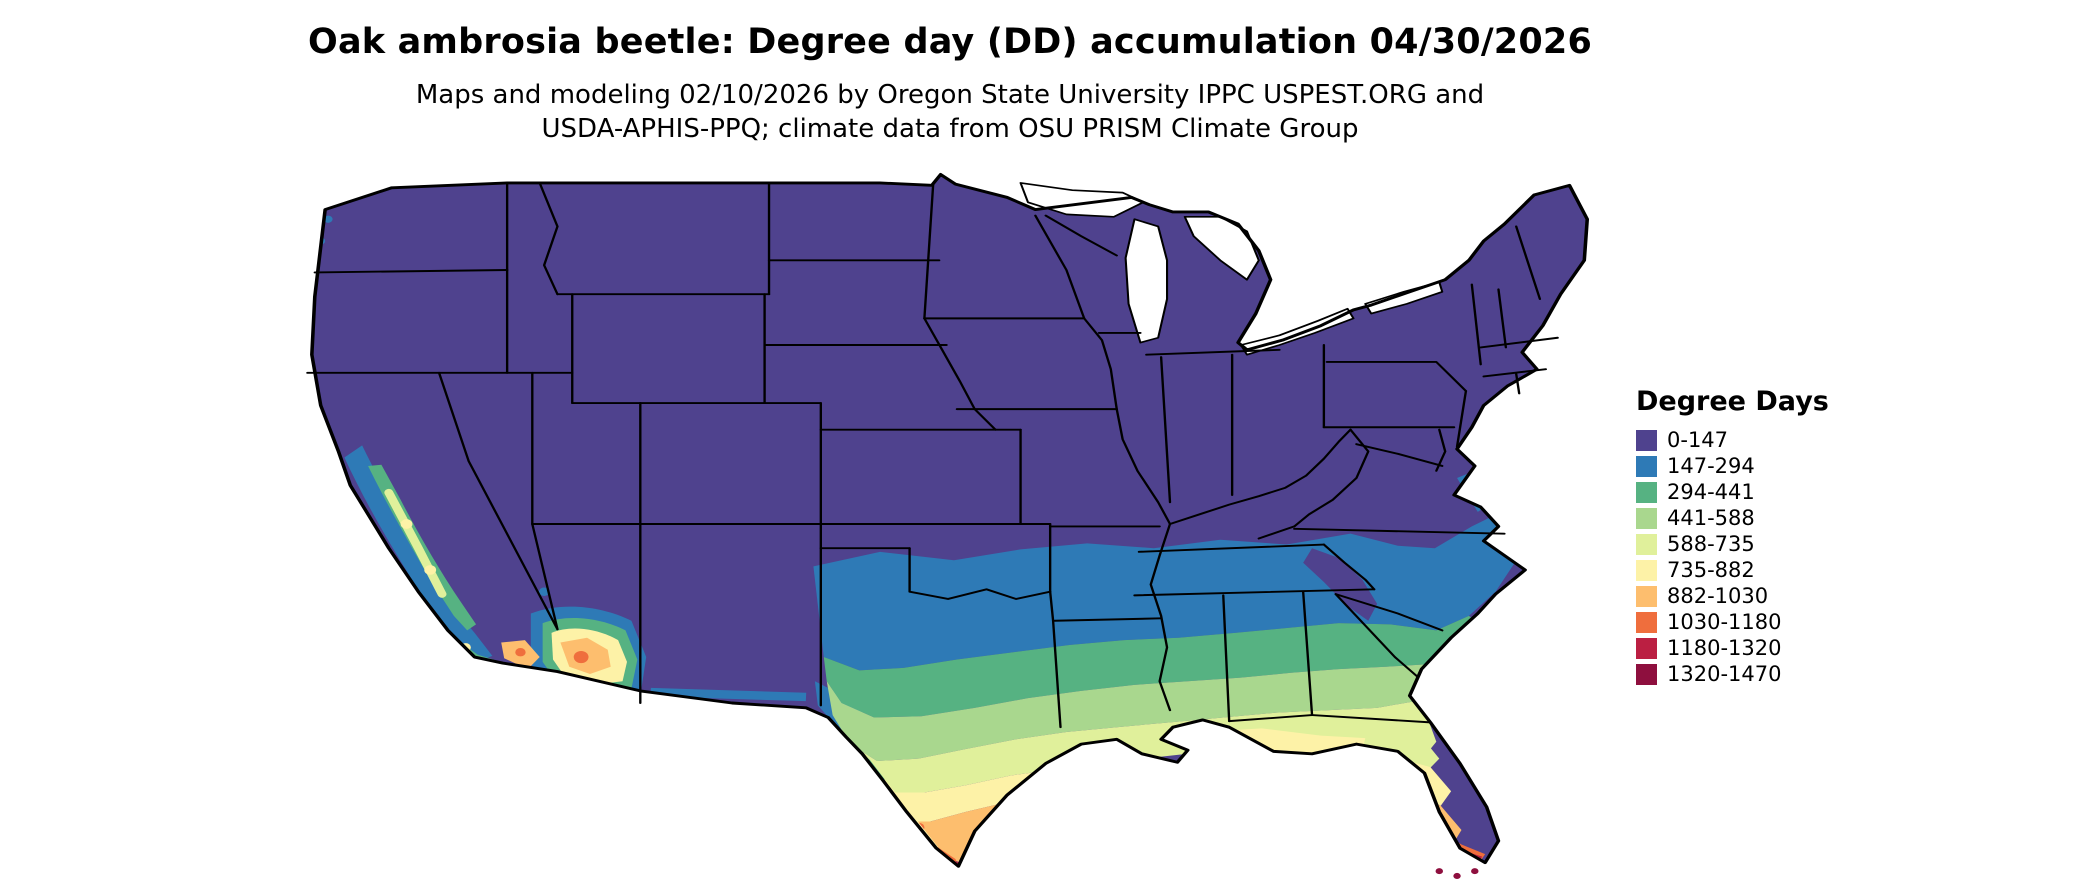 The height and width of the screenshot is (892, 2100). I want to click on legend-label: 1180-1320, so click(1724, 648).